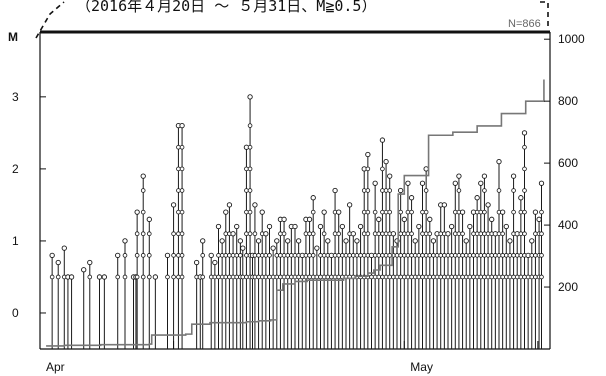 Image resolution: width=606 pixels, height=376 pixels. I want to click on title-bracket-right, so click(544, 13).